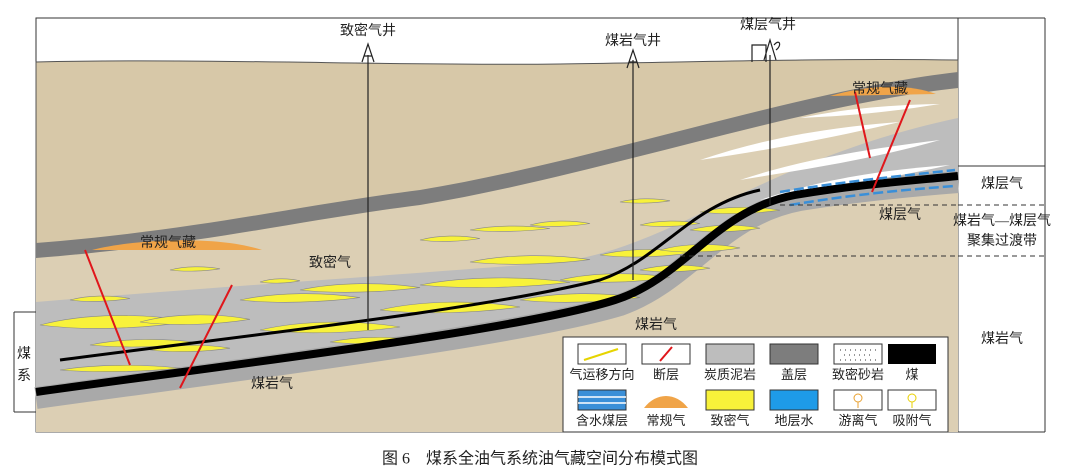 The height and width of the screenshot is (472, 1080). What do you see at coordinates (368, 30) in the screenshot?
I see `well-label: 致密气井` at bounding box center [368, 30].